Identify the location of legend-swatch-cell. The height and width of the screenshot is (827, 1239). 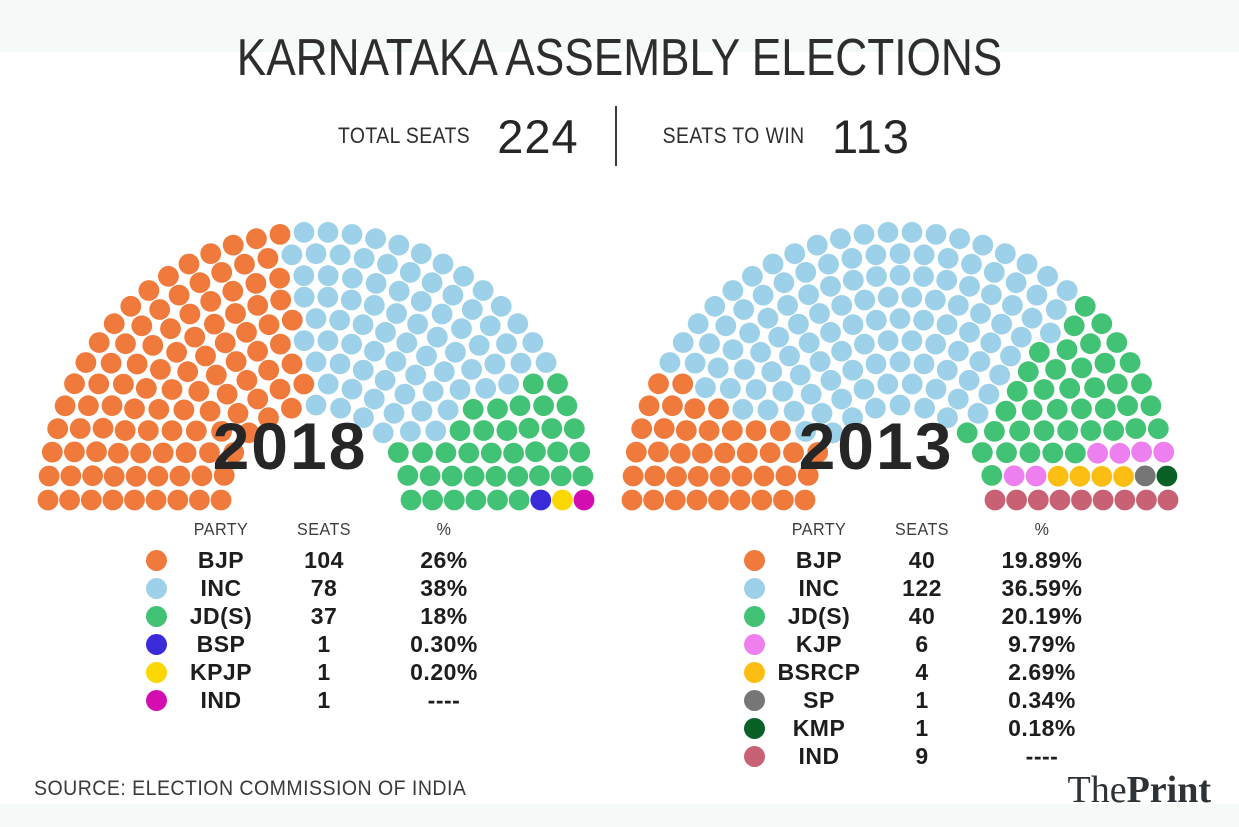
(754, 672).